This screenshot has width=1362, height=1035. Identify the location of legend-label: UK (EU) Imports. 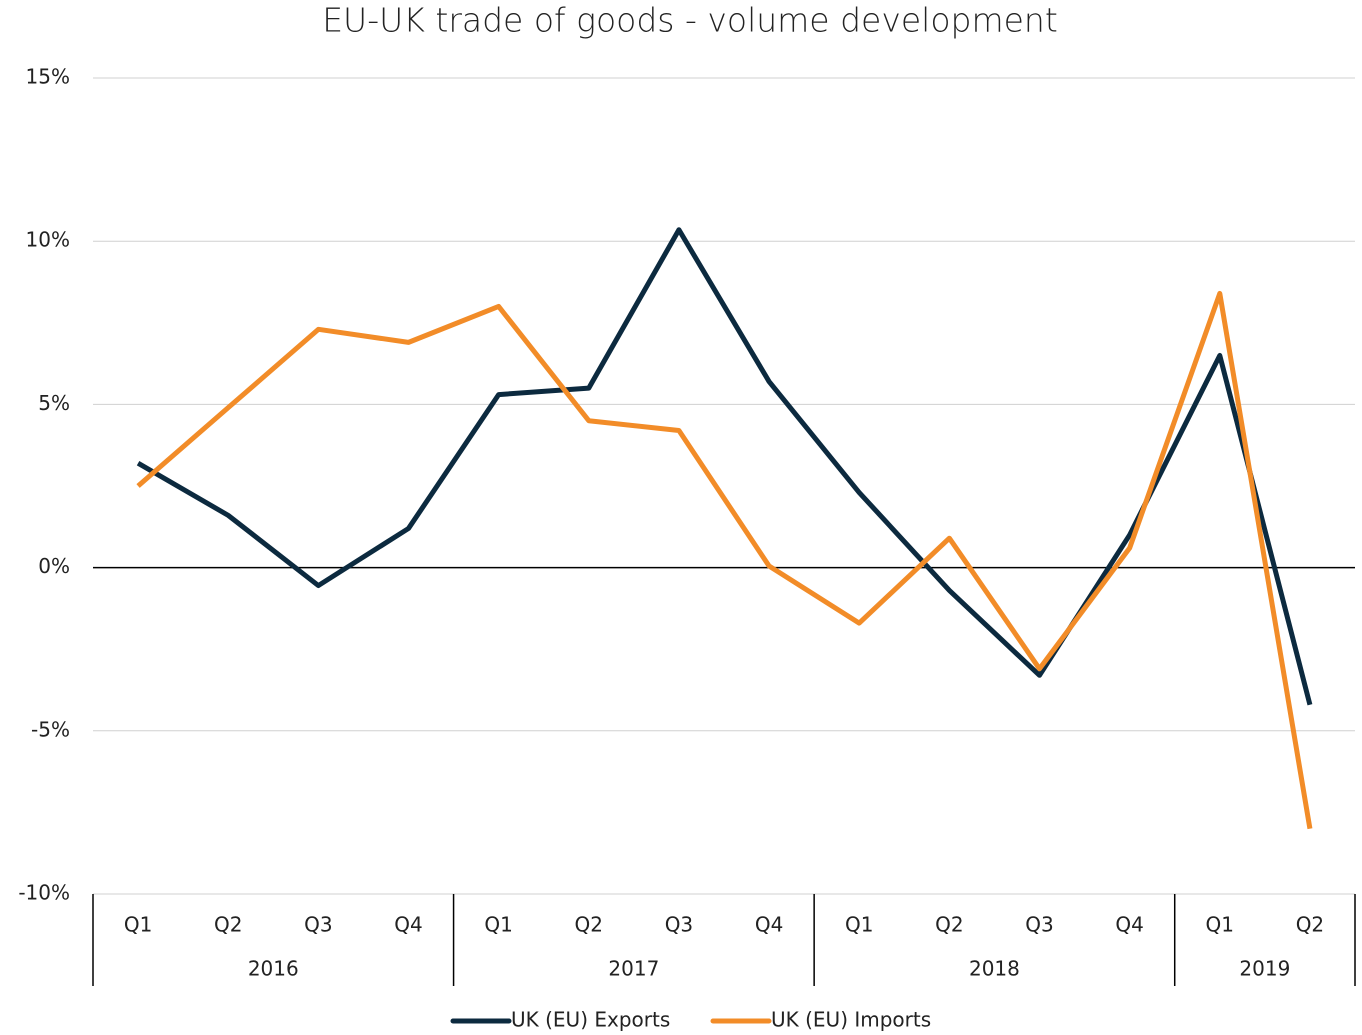
(851, 1020).